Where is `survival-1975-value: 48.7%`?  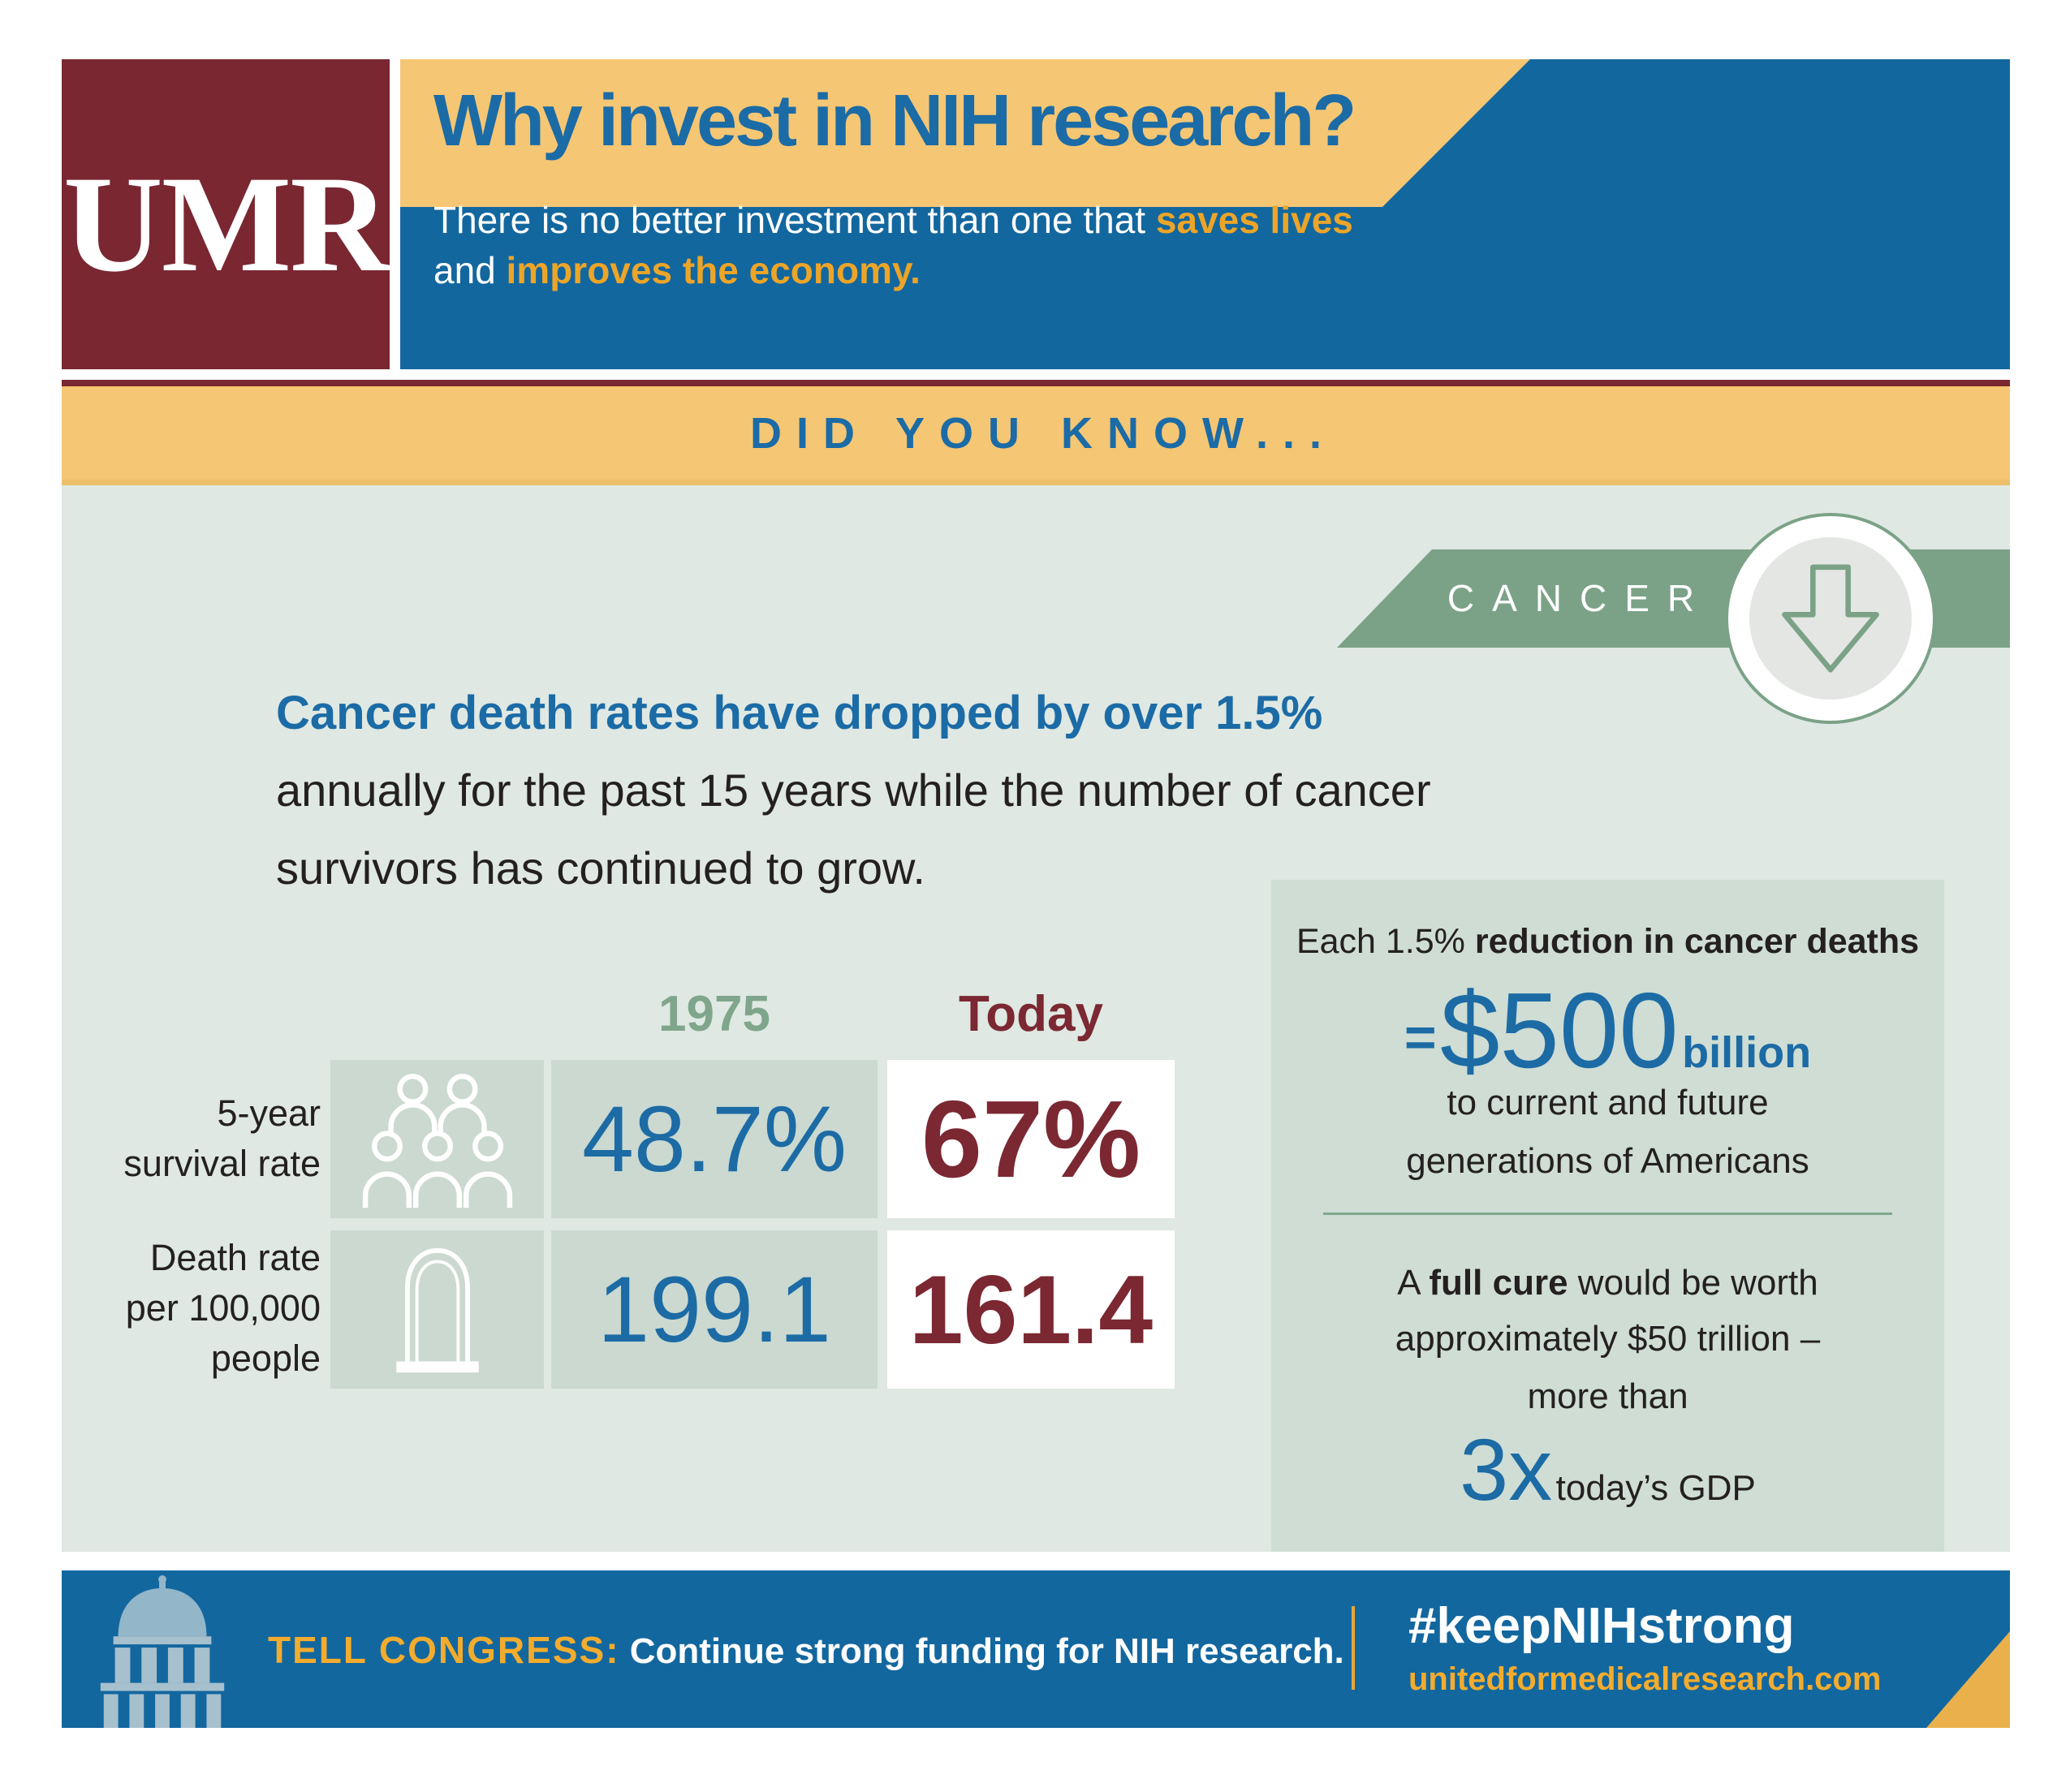
survival-1975-value: 48.7% is located at coordinates (714, 1139).